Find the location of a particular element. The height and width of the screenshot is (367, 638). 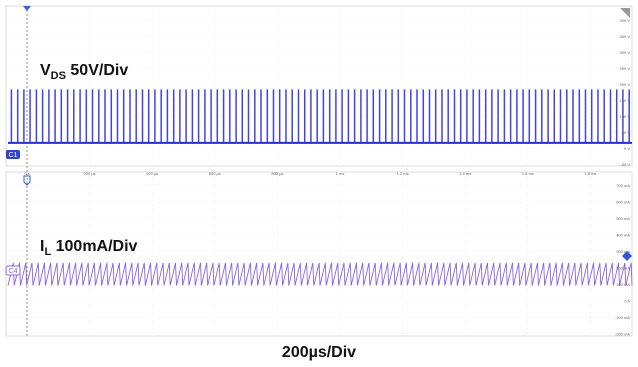

top-scale-tick: 350 V is located at coordinates (625, 36).